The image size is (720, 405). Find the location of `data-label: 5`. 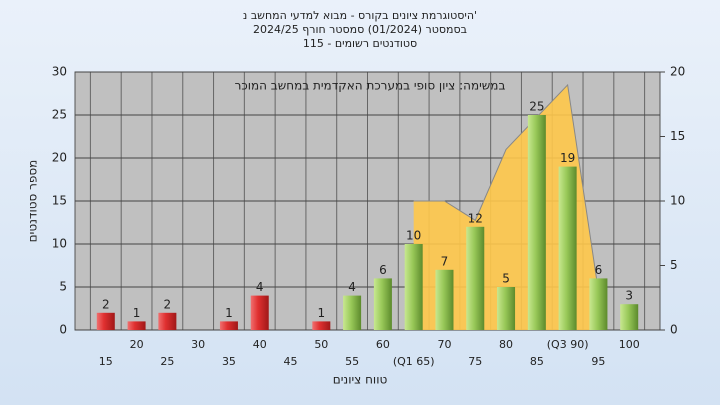

data-label: 5 is located at coordinates (506, 279).